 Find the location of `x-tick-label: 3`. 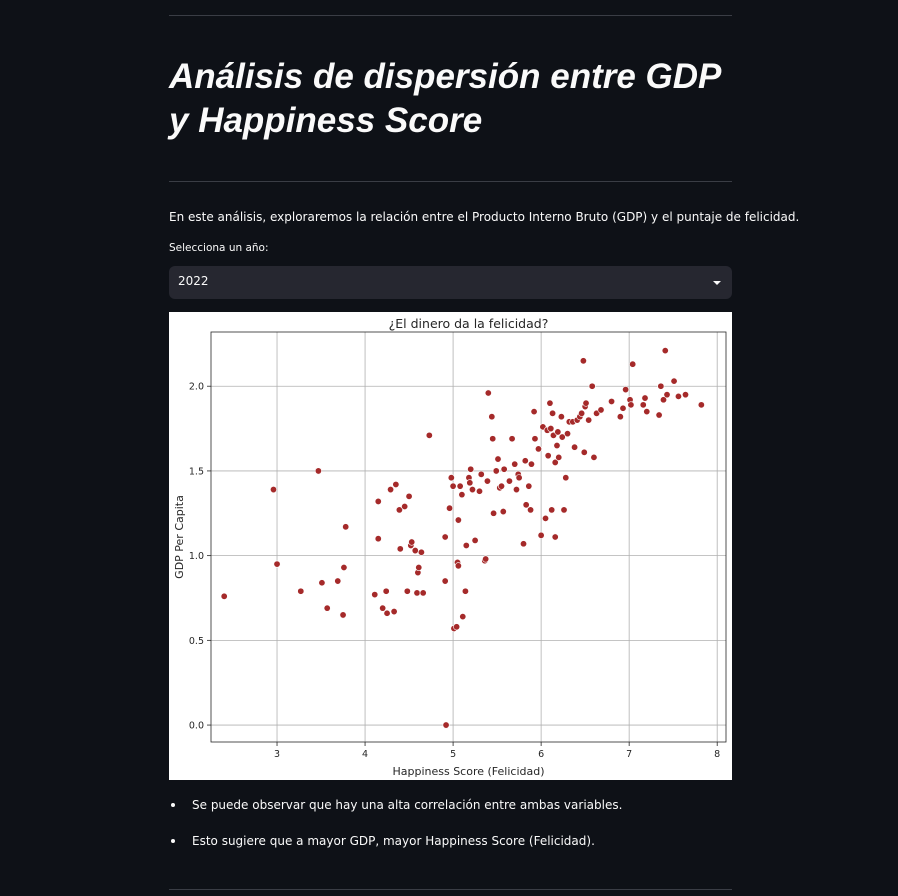

x-tick-label: 3 is located at coordinates (277, 754).